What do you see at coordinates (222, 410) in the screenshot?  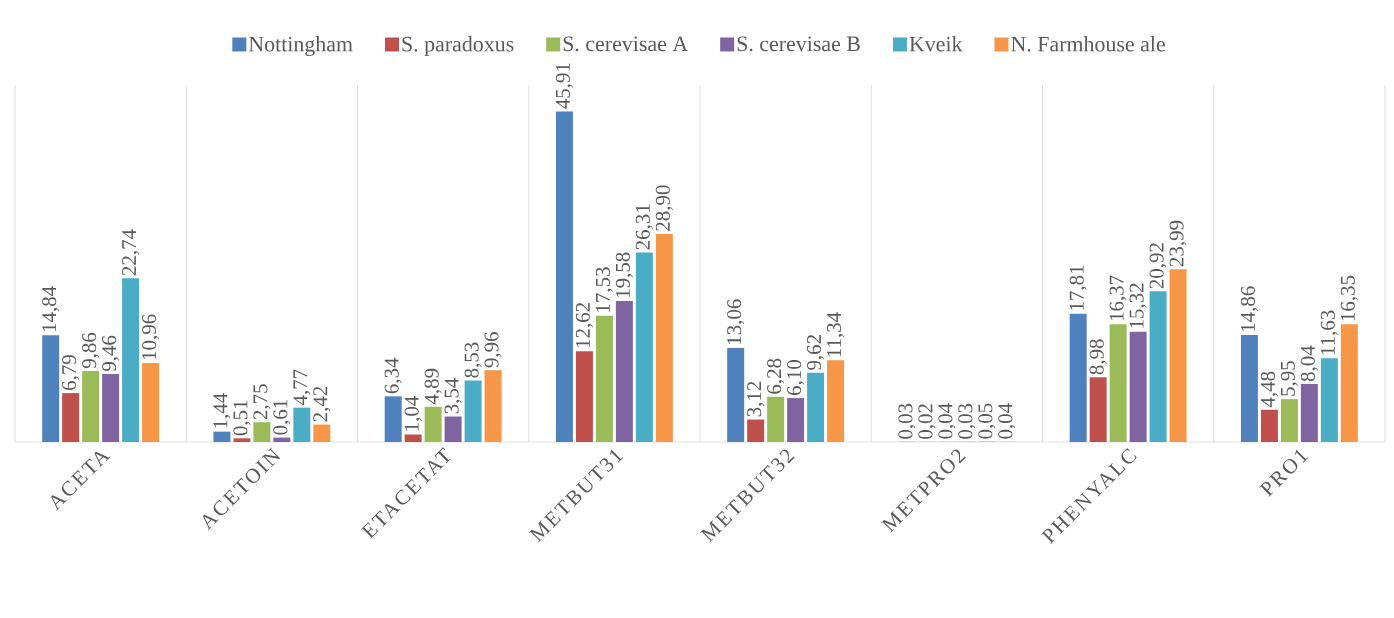 I see `data-label: 1,44` at bounding box center [222, 410].